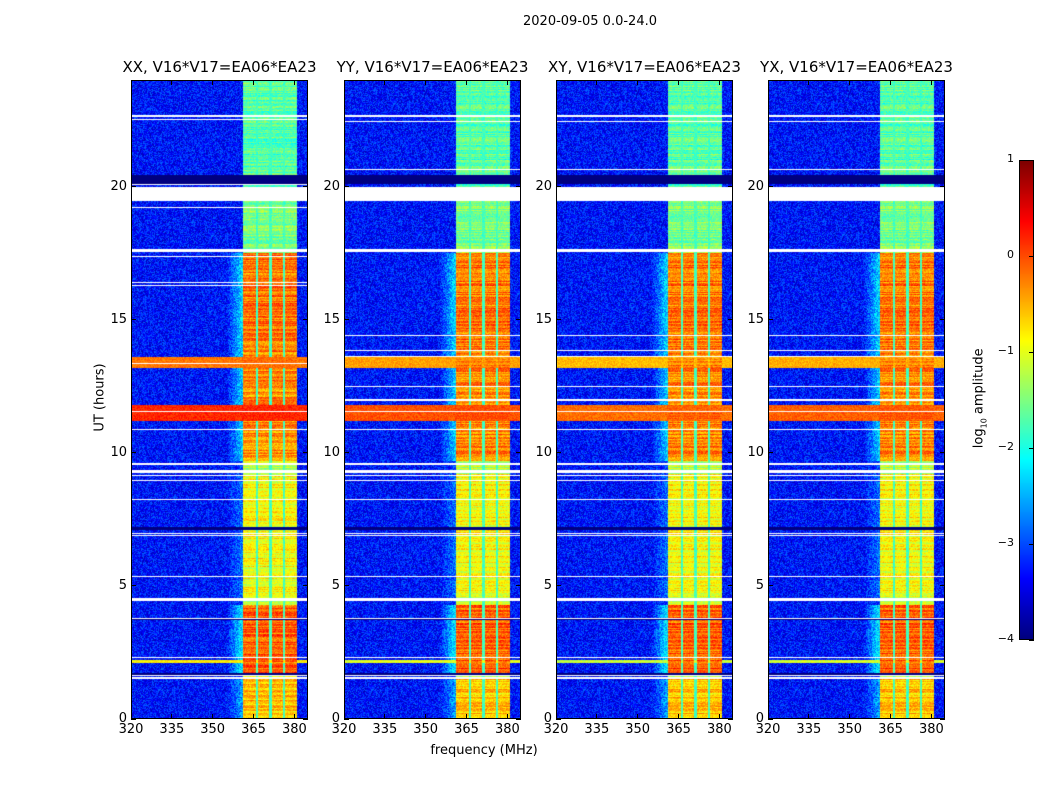 This screenshot has width=1050, height=800. What do you see at coordinates (1005, 638) in the screenshot?
I see `colorbar-tick-label: −4` at bounding box center [1005, 638].